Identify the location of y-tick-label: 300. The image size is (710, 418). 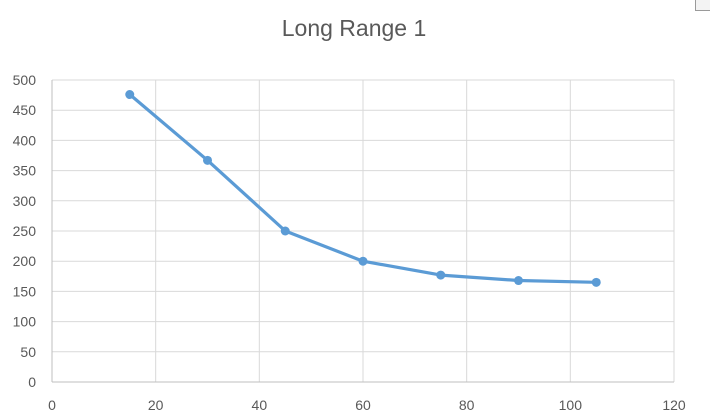
(25, 201).